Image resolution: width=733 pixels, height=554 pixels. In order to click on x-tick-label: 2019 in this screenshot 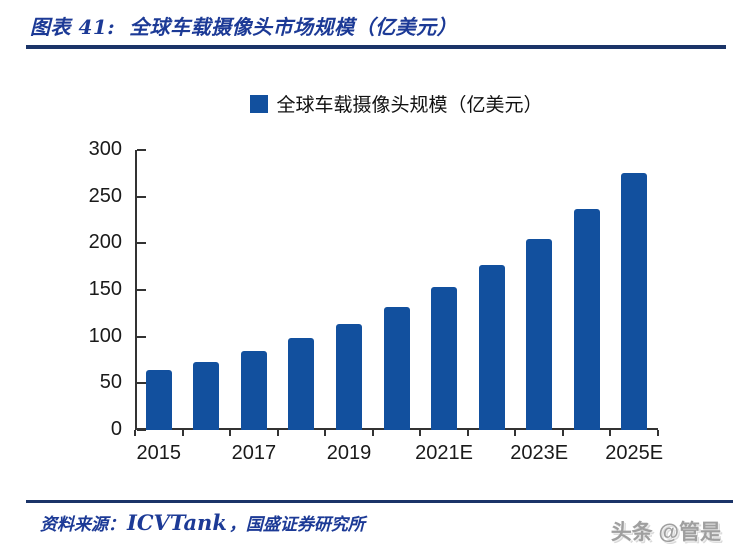, I will do `click(349, 453)`.